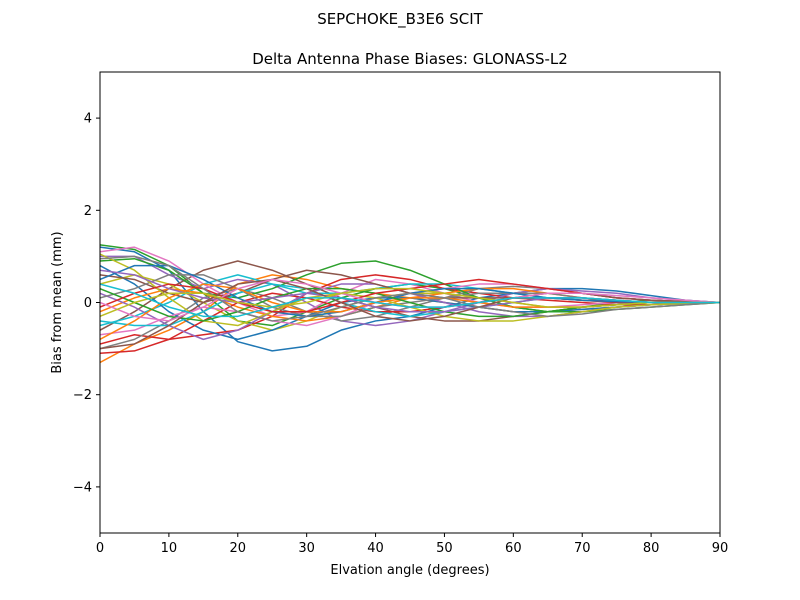 The width and height of the screenshot is (800, 600). Describe the element at coordinates (82, 487) in the screenshot. I see `y-tick-label: −4` at that location.